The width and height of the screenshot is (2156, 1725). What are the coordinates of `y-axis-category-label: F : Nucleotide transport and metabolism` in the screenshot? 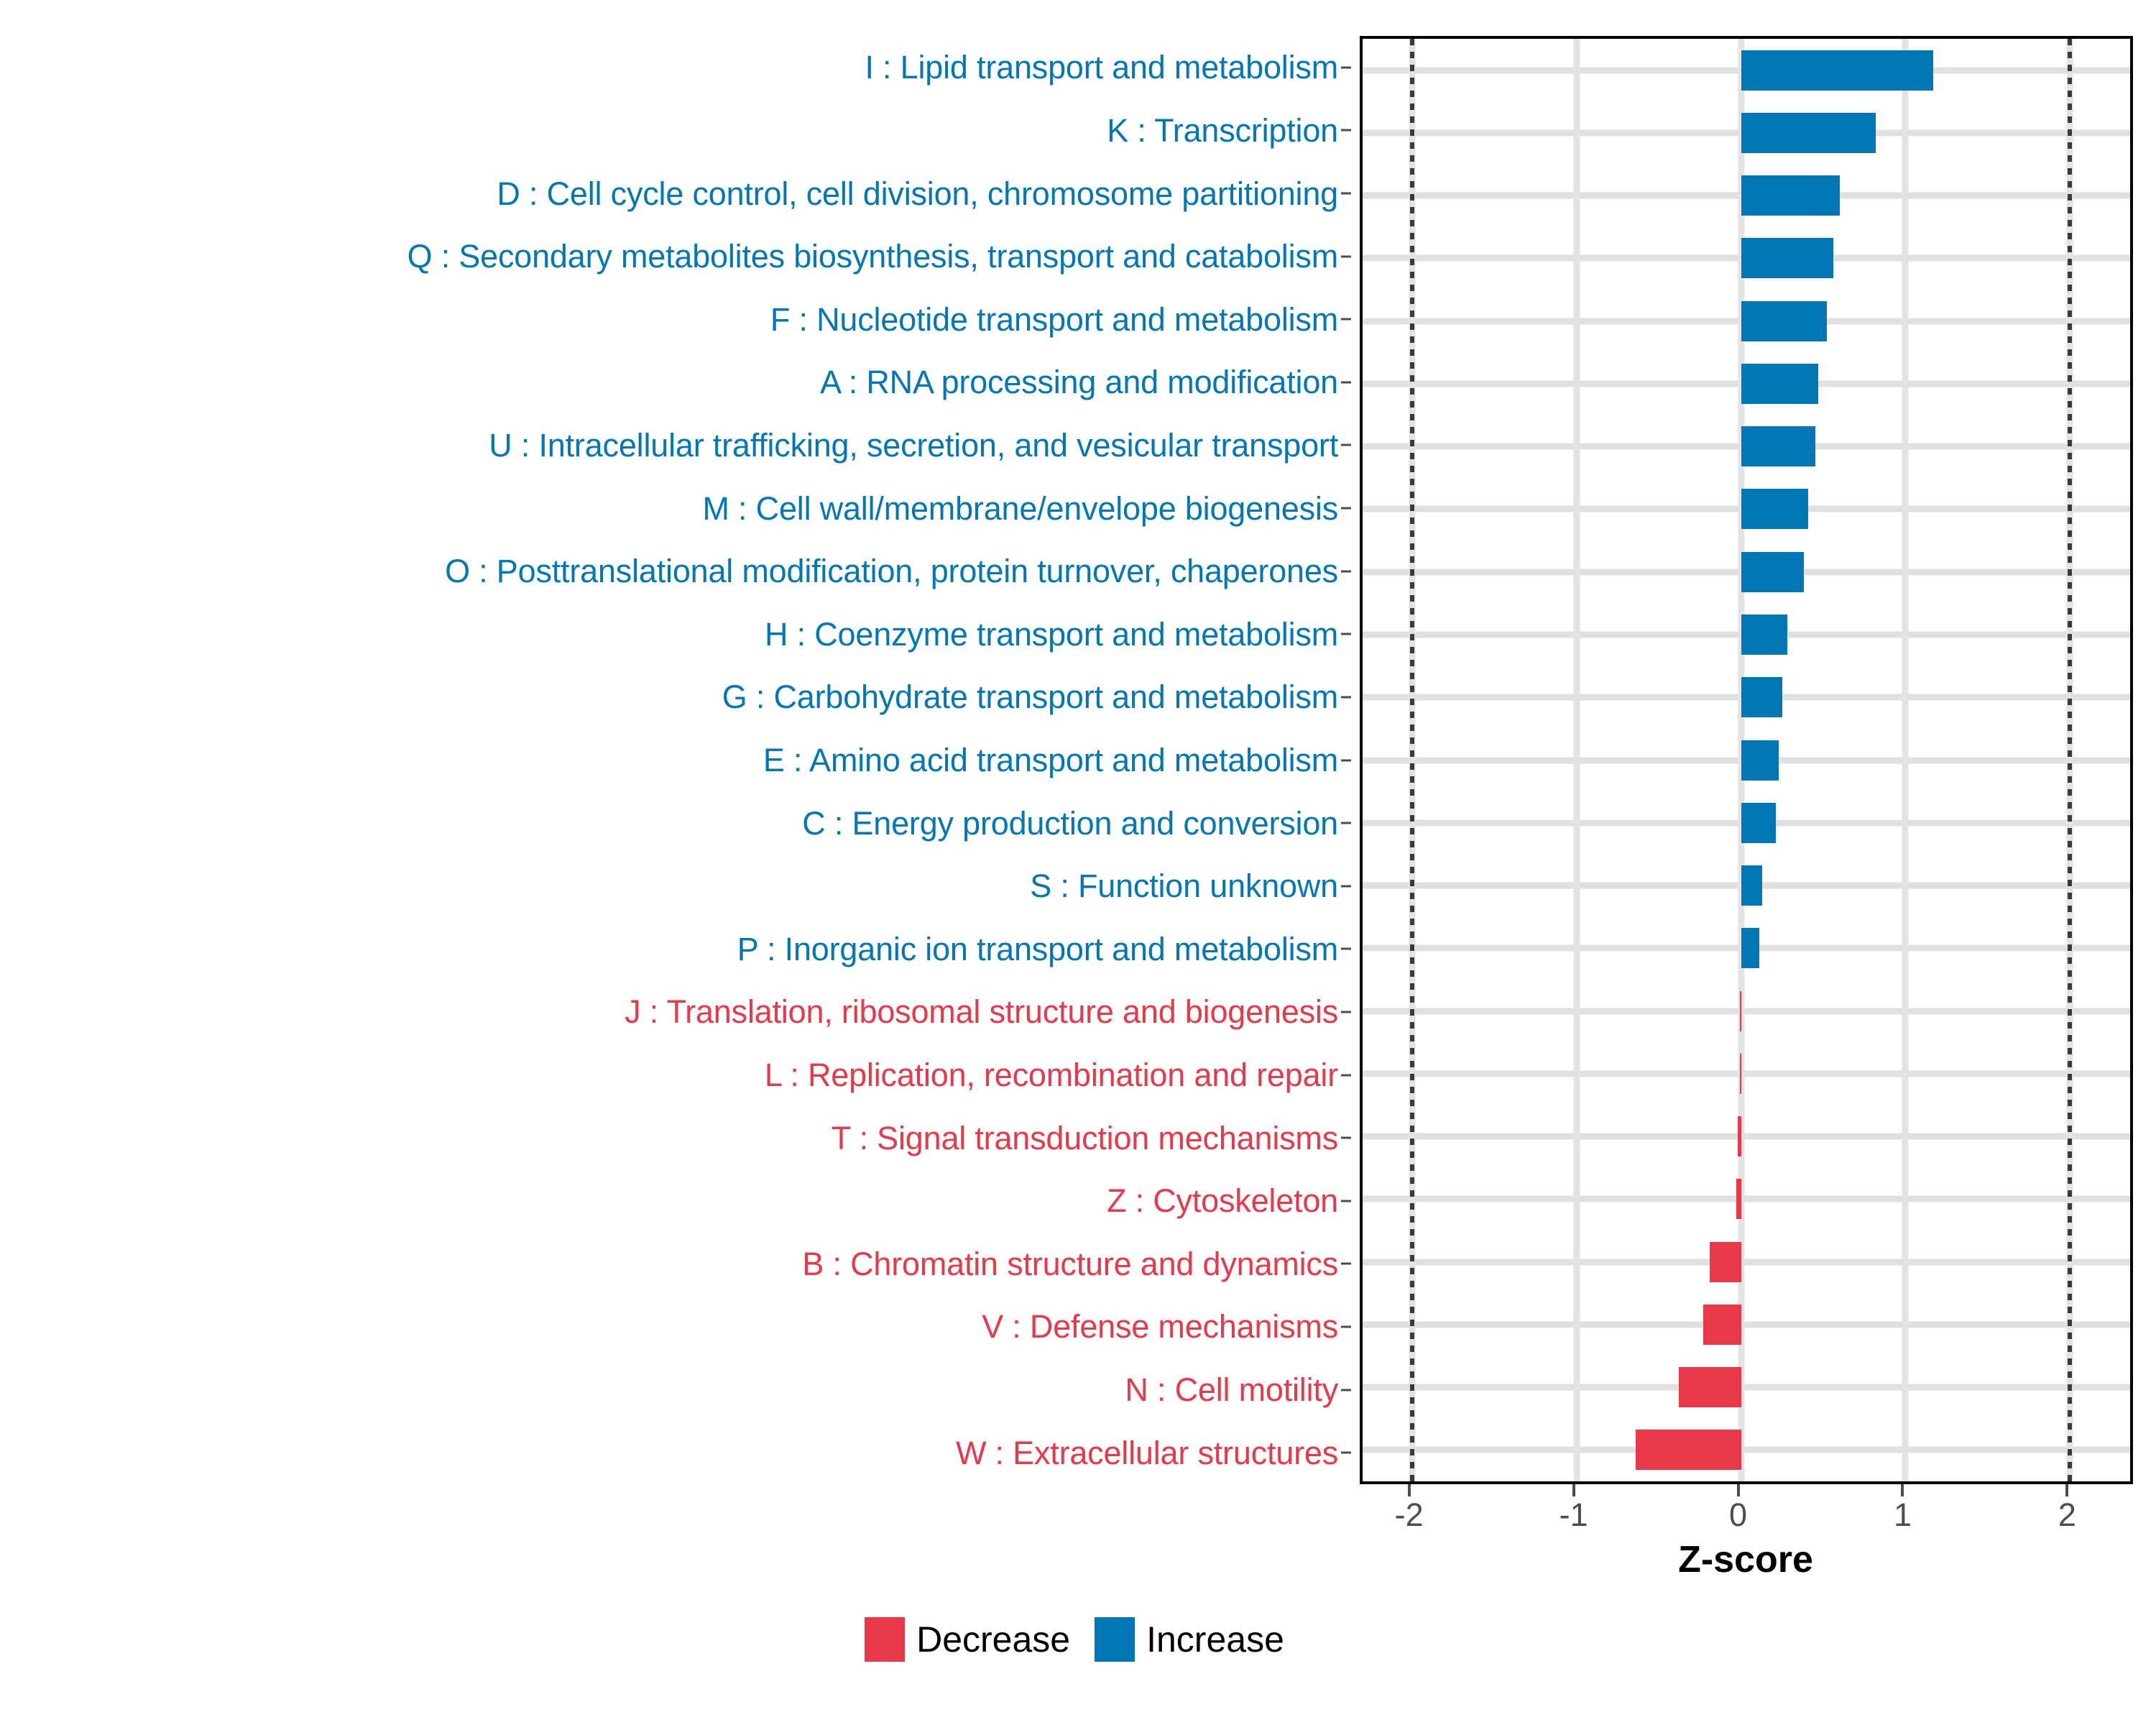 It's located at (1054, 319).